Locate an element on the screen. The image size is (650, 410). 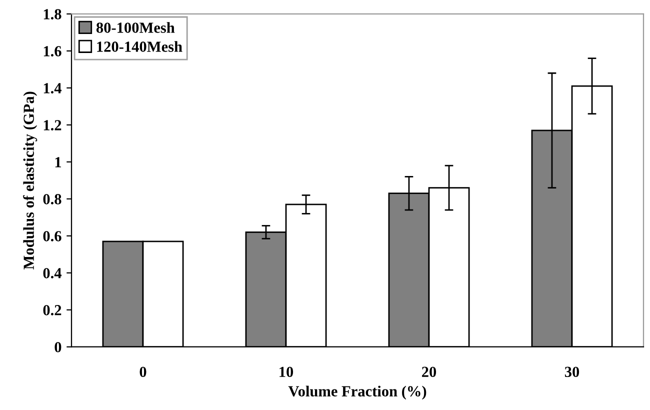
y-tick-label: 1.4 is located at coordinates (53, 88).